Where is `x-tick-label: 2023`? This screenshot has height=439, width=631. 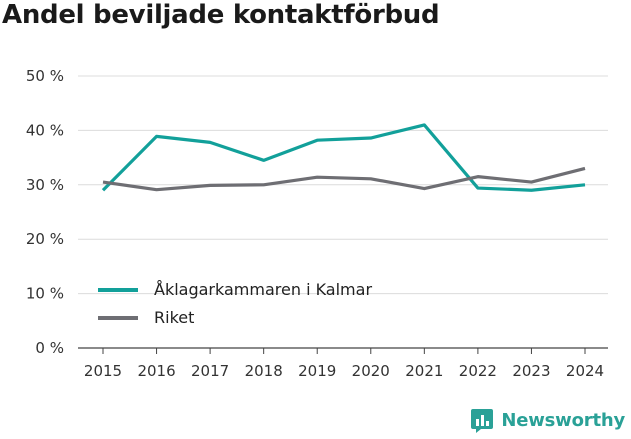
x-tick-label: 2023 is located at coordinates (531, 371).